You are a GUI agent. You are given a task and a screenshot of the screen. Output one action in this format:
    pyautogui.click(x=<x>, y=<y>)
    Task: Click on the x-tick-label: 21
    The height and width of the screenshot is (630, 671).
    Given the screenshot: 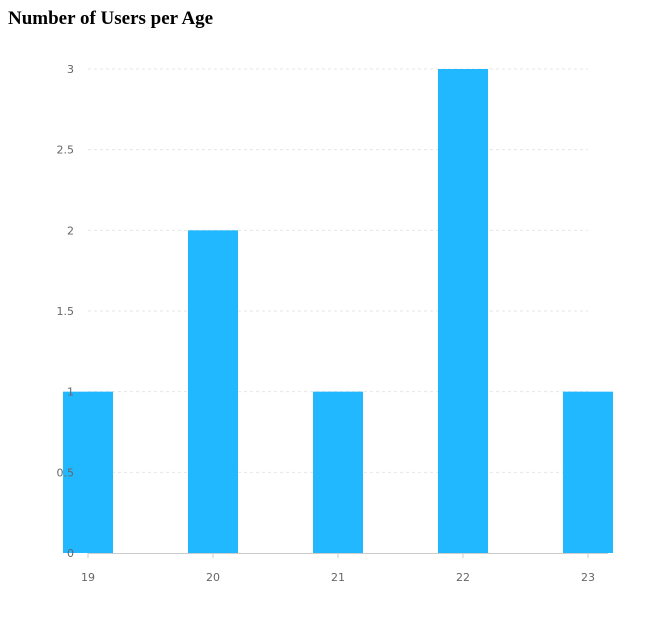 What is the action you would take?
    pyautogui.click(x=338, y=577)
    